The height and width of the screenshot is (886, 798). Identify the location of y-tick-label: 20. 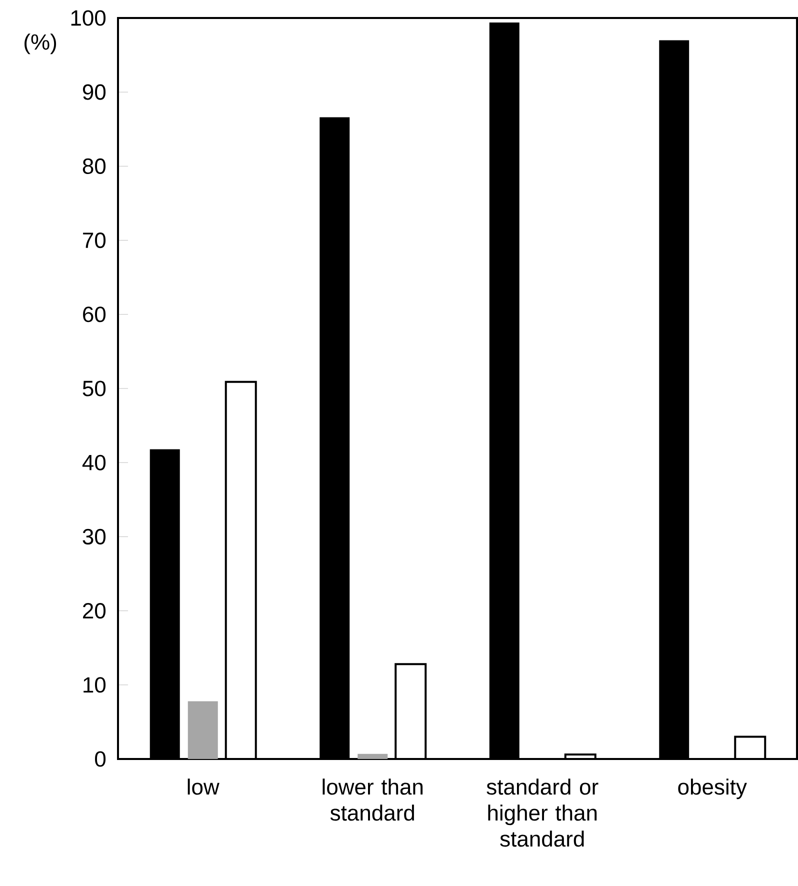
(94, 611).